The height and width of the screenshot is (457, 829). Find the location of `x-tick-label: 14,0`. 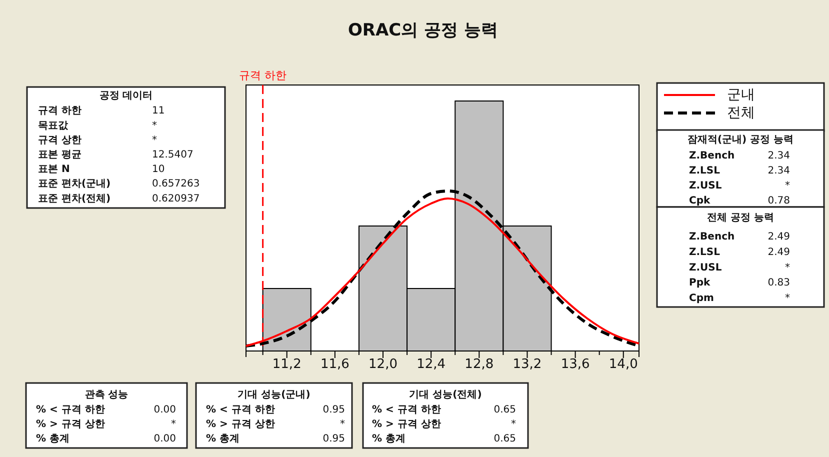

x-tick-label: 14,0 is located at coordinates (623, 364).